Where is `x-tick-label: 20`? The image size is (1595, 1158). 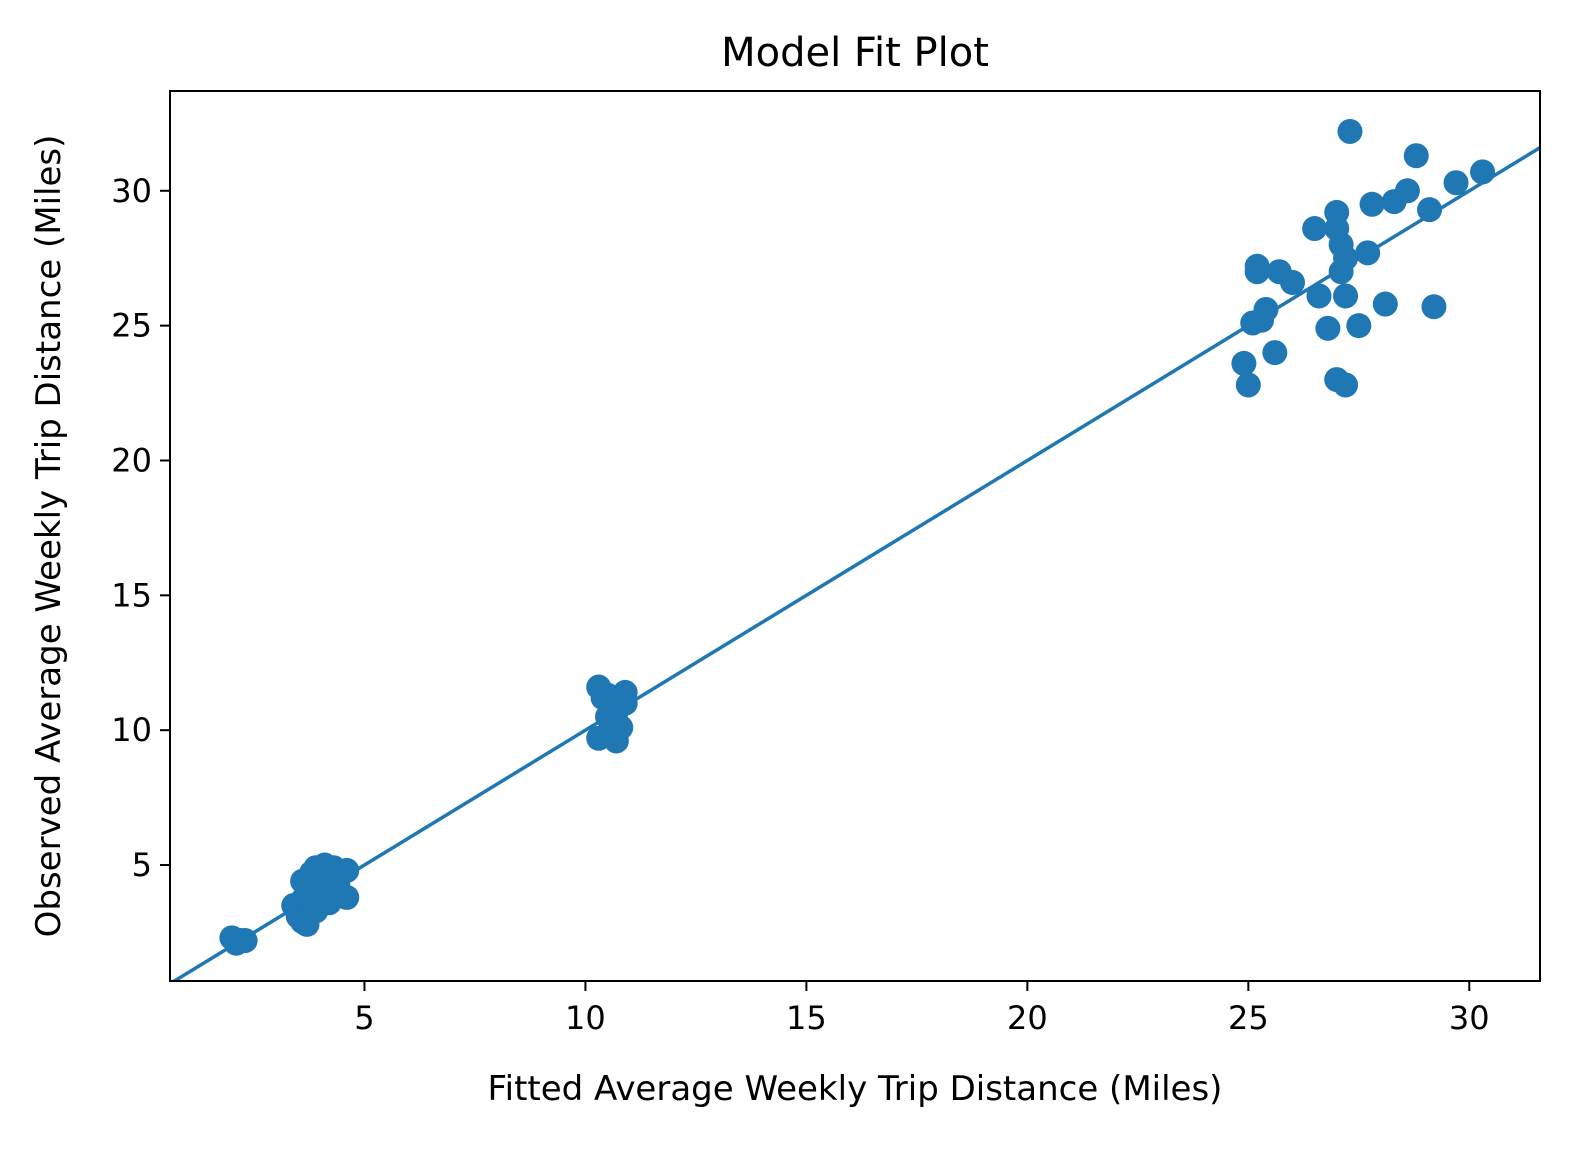 x-tick-label: 20 is located at coordinates (1027, 1018).